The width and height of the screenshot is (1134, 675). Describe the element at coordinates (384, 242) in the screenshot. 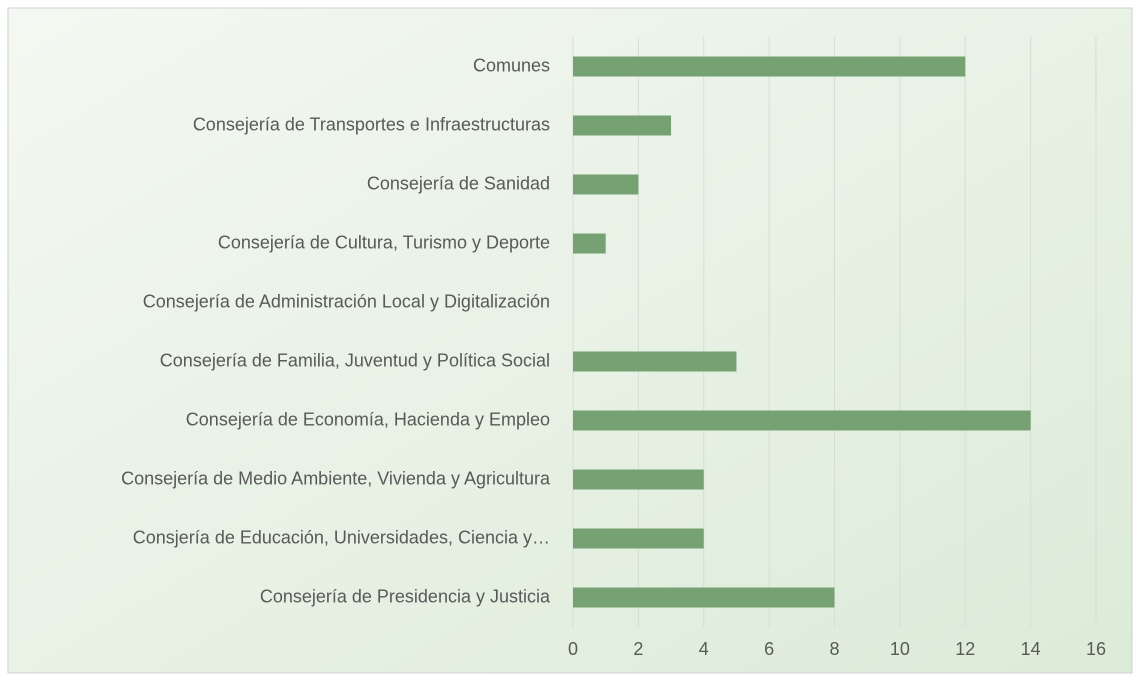

I see `y-tick-label: Consejería de Cultura, Turismo y Deporte` at that location.